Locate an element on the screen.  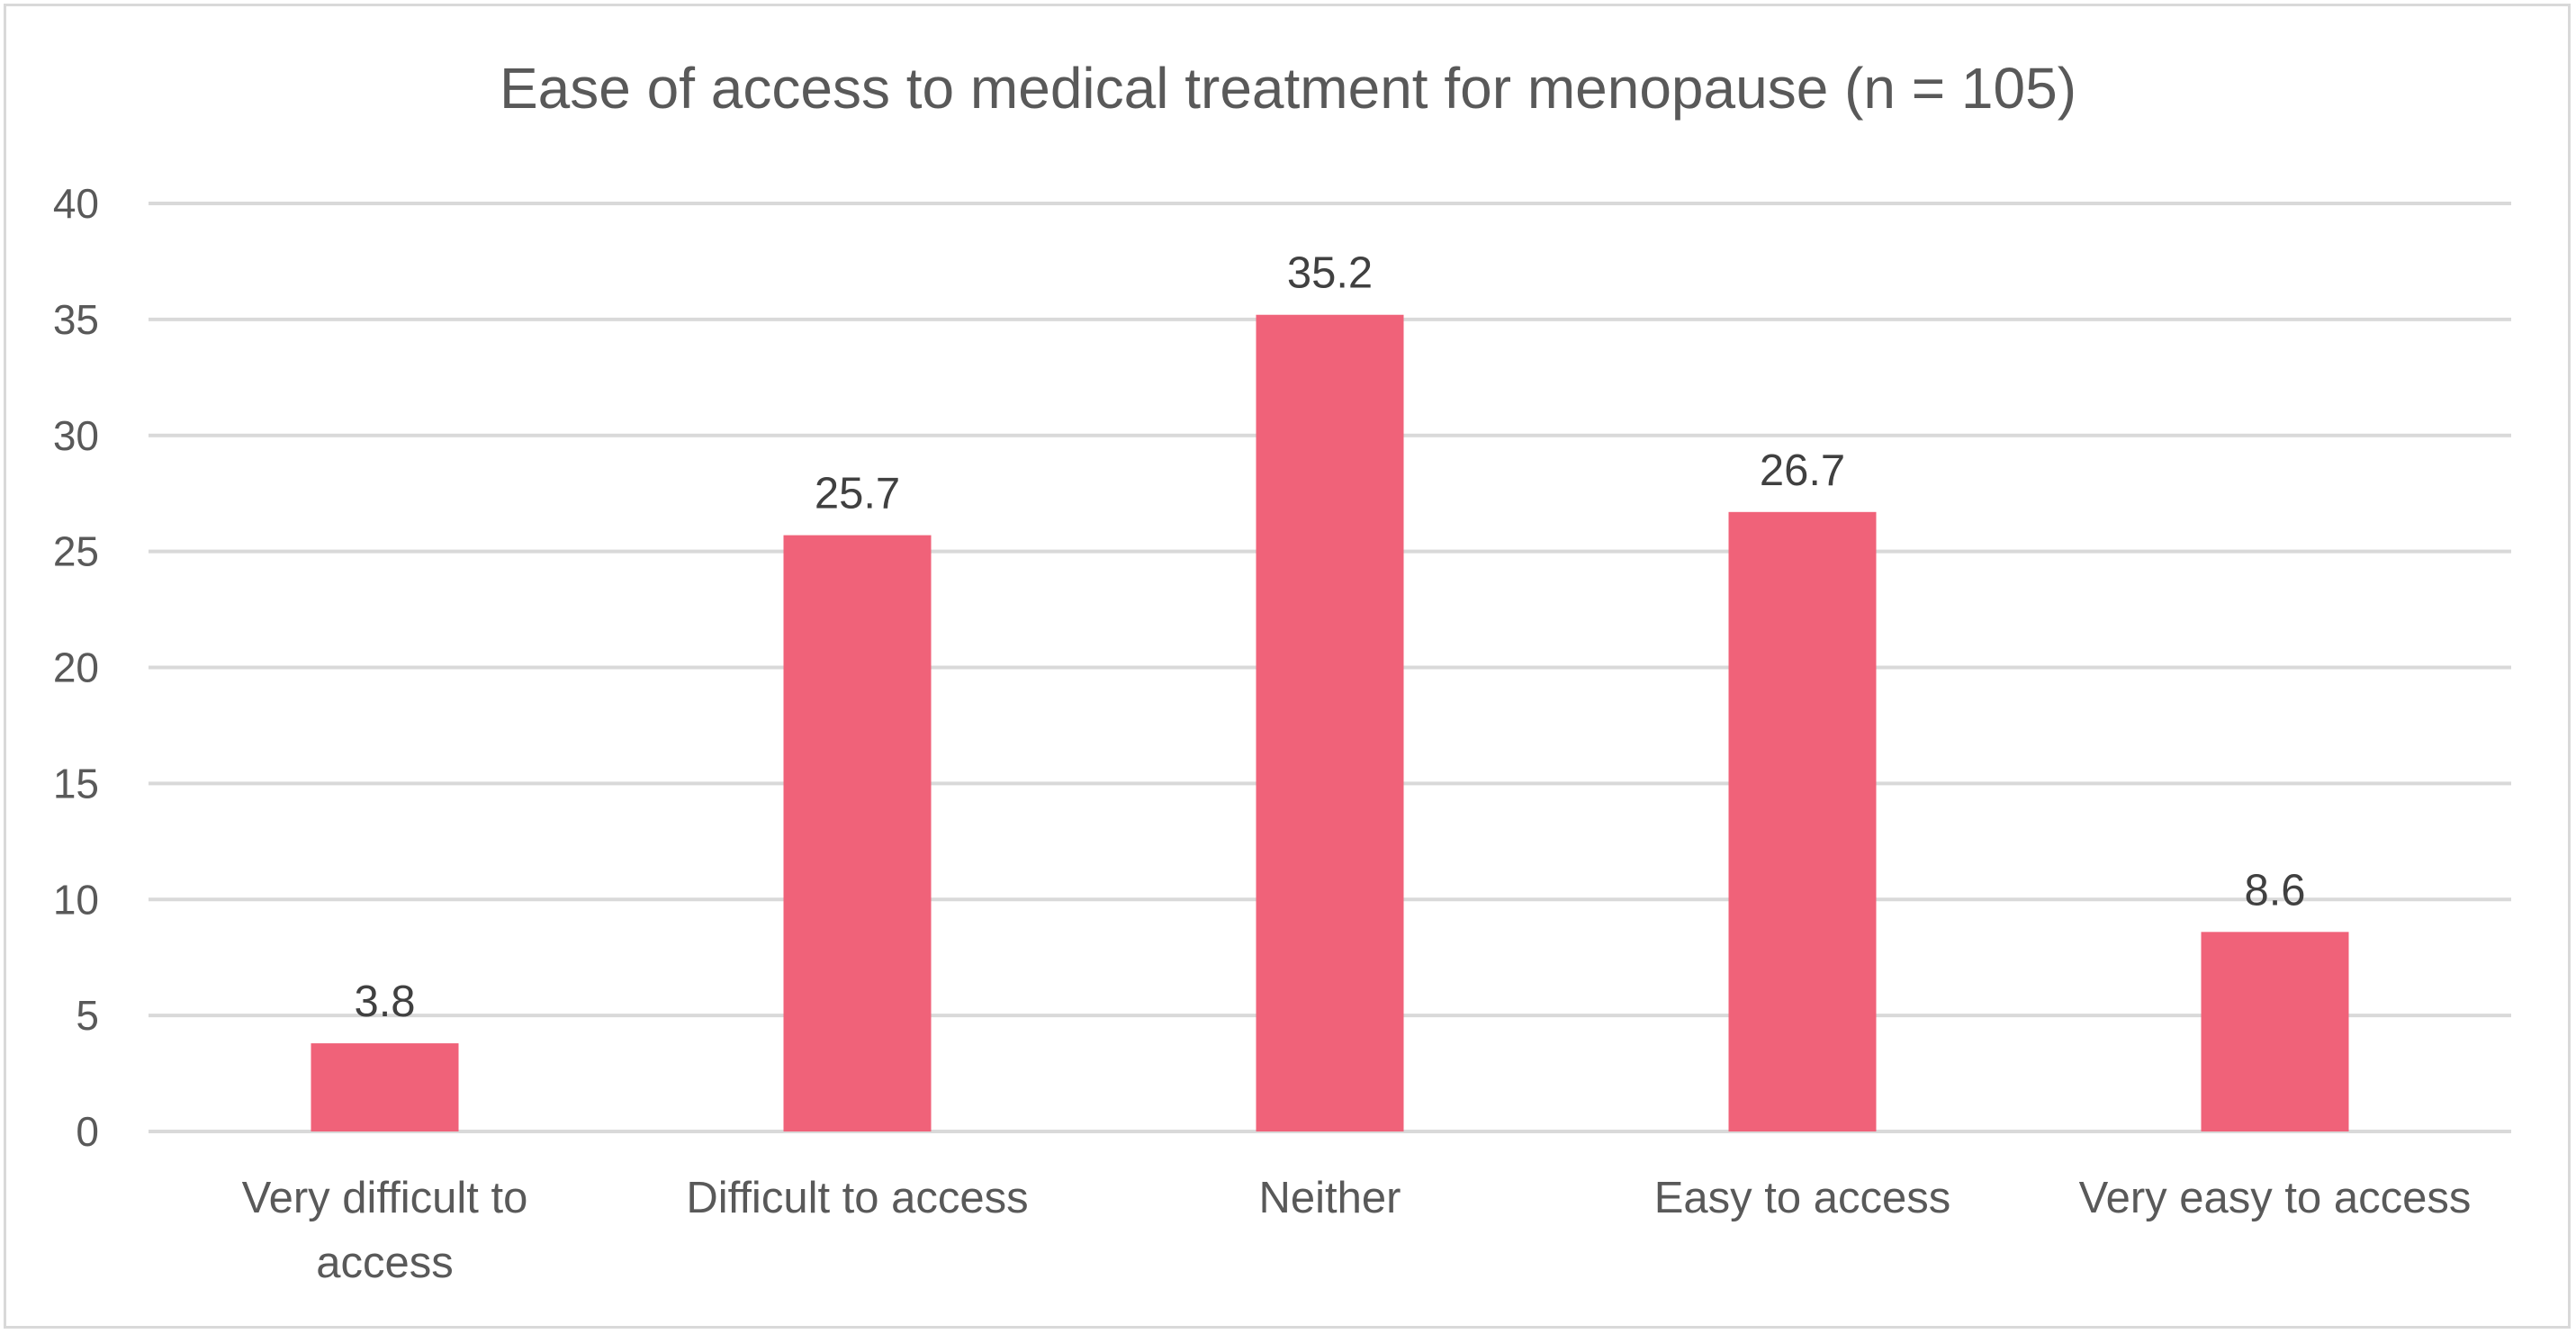
y-tick-label: 15 is located at coordinates (76, 783).